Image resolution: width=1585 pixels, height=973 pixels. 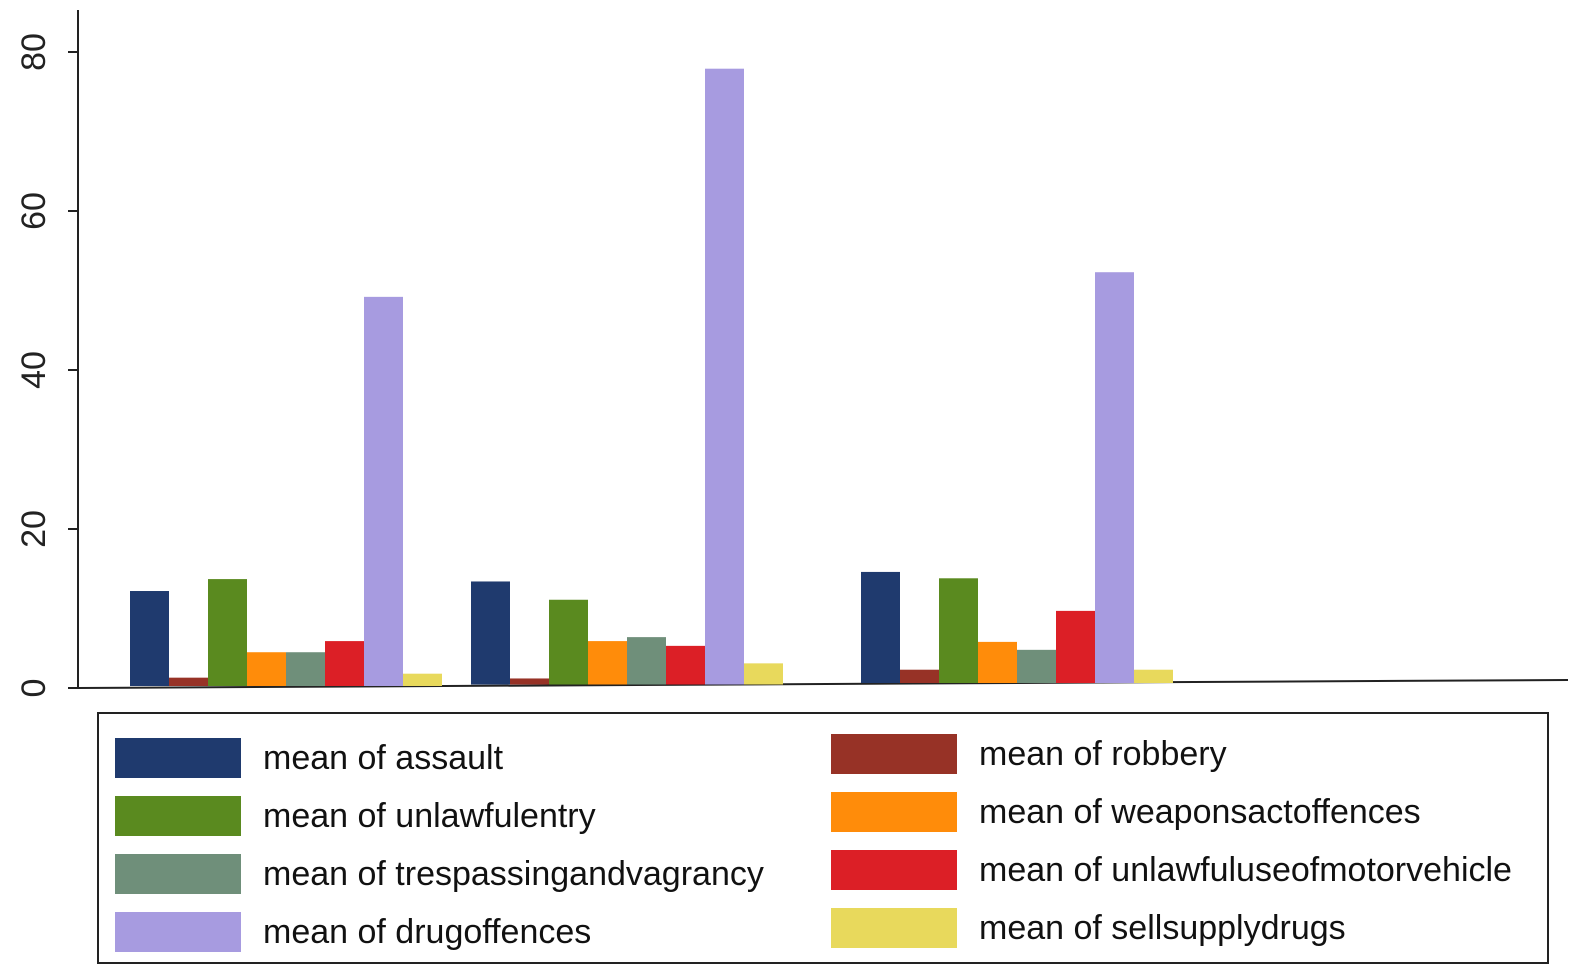 I want to click on legend-label-sellsupplydrugs: mean of sellsupplydrugs, so click(x=1162, y=927).